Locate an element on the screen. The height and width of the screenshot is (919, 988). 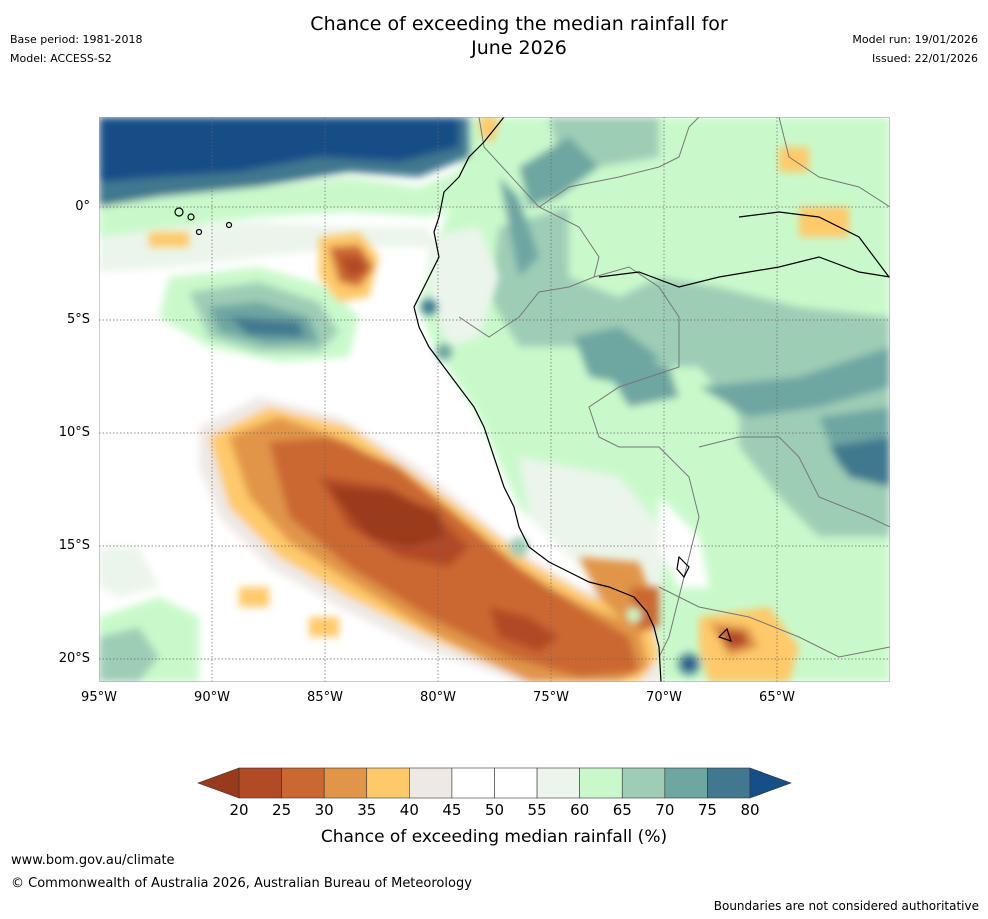
lat-label-15s: 15°S is located at coordinates (74, 545).